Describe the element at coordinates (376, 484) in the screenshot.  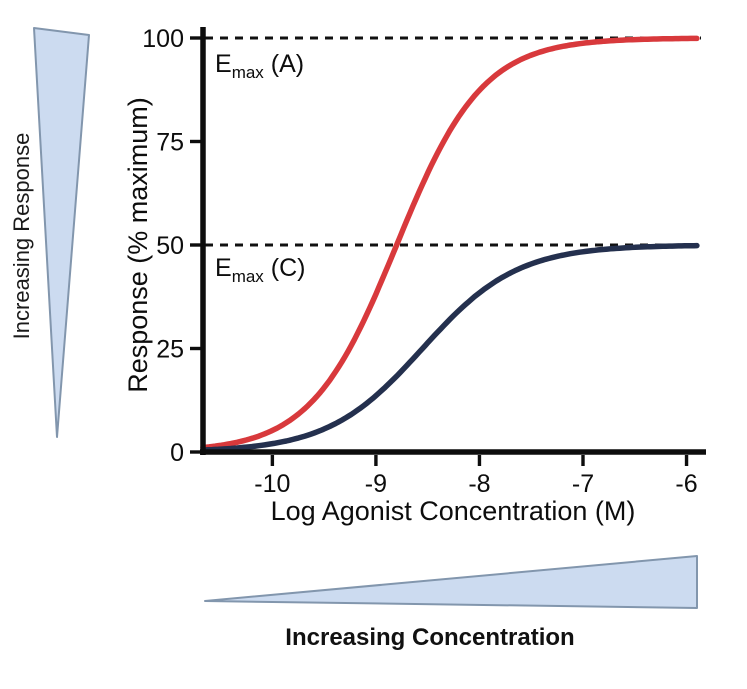
I see `x-tick-label: -9` at that location.